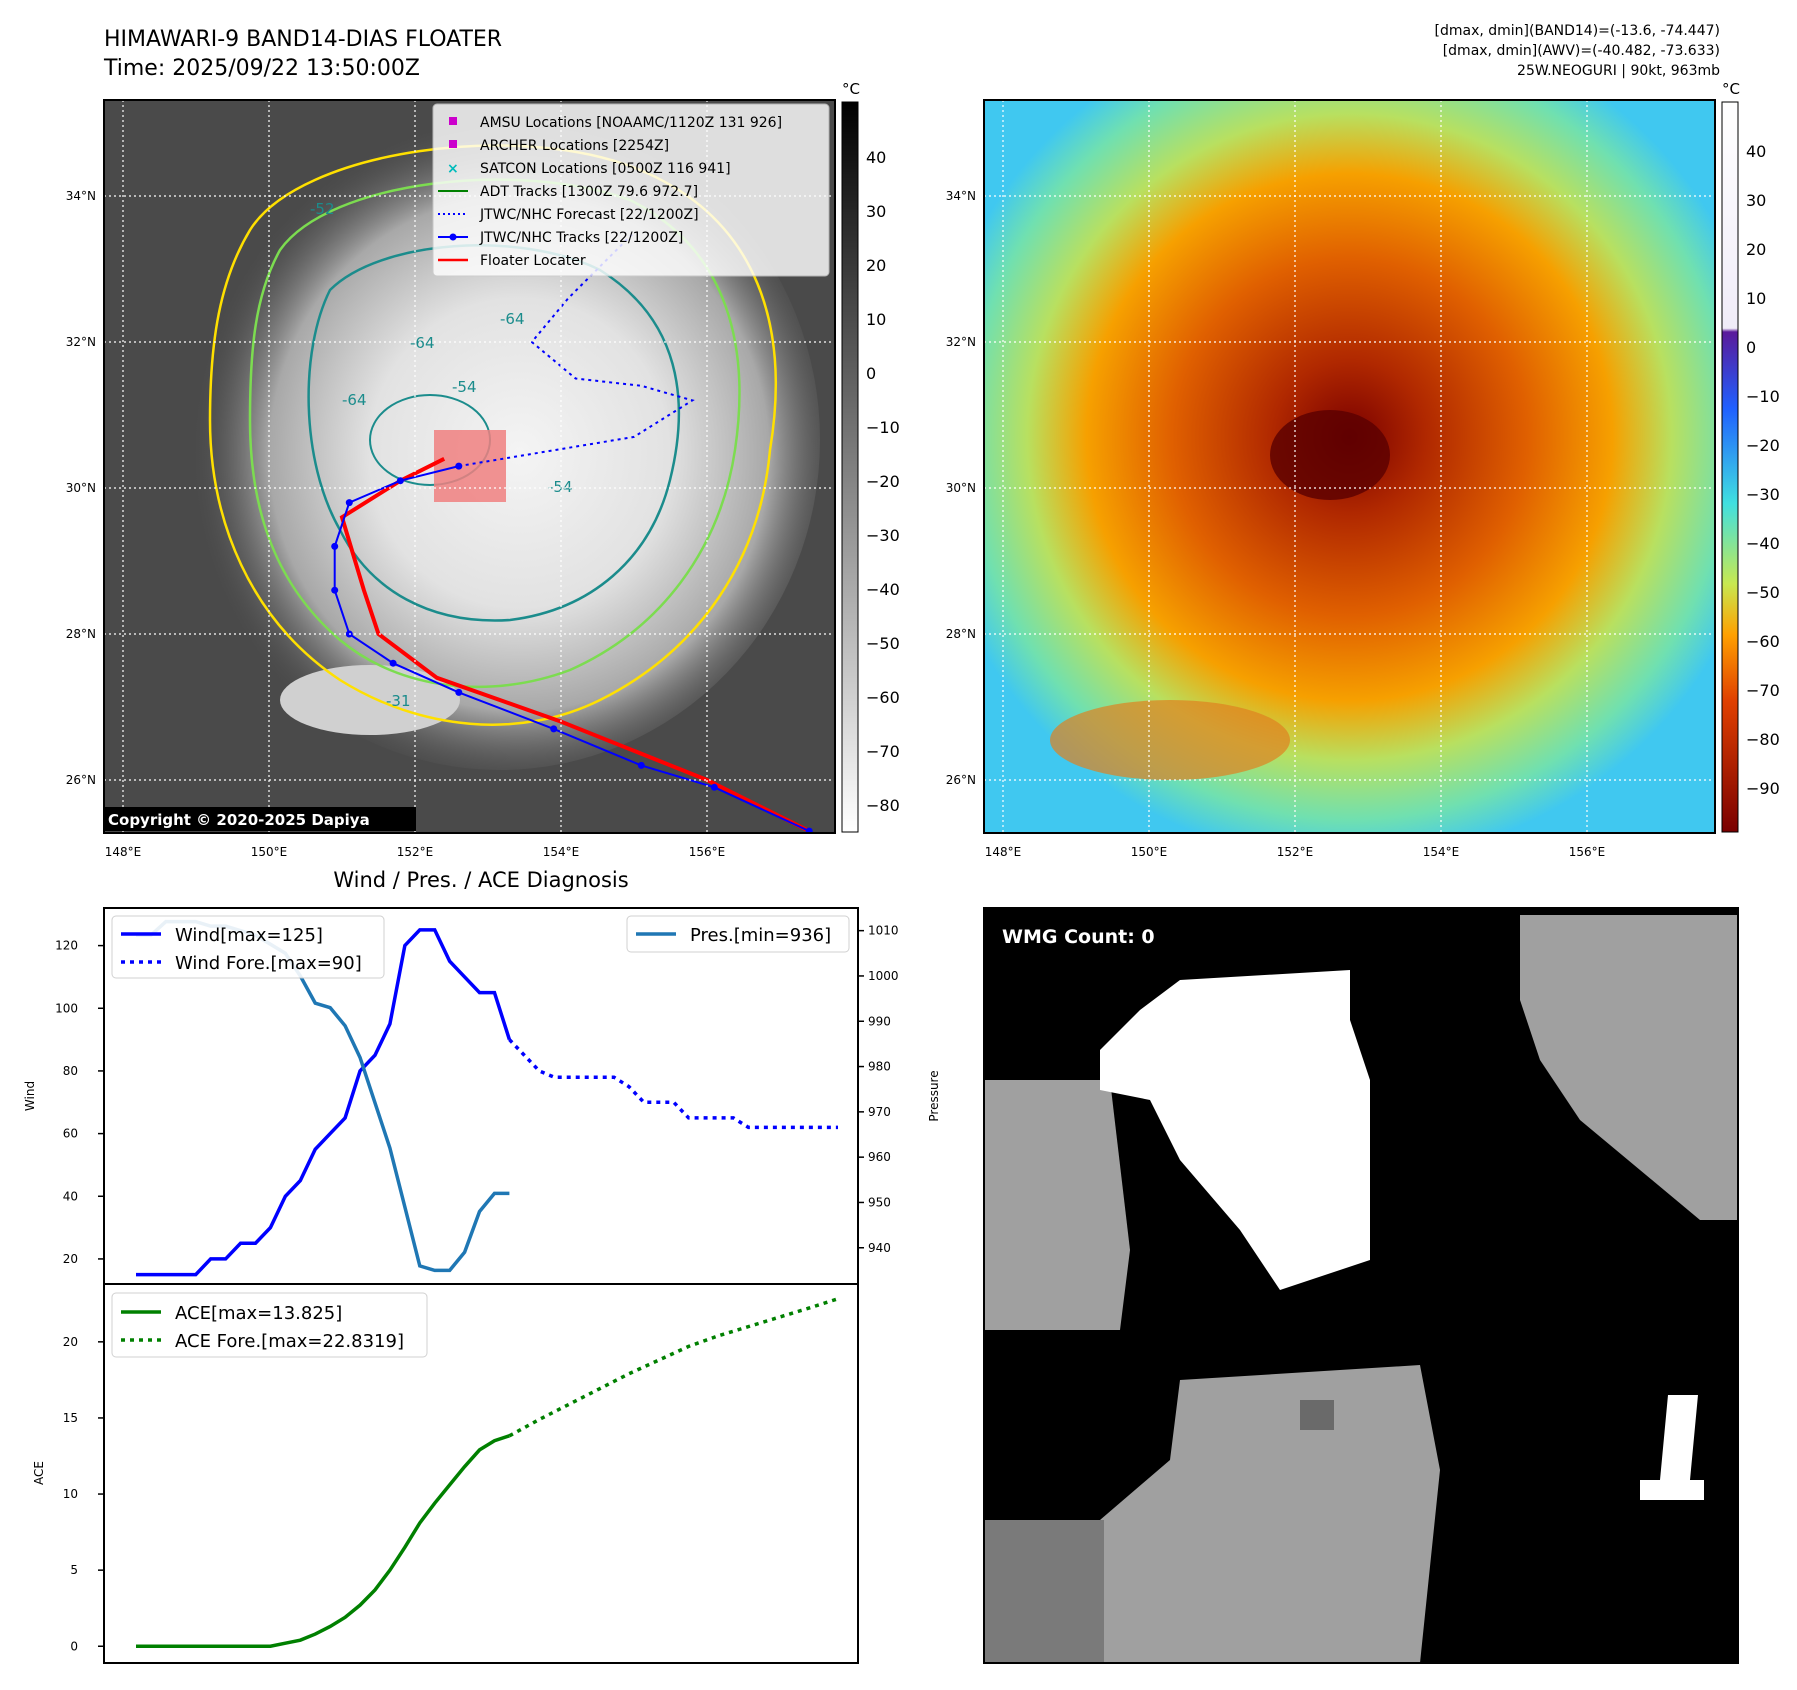  Describe the element at coordinates (66, 946) in the screenshot. I see `wind-tick-label: 120` at that location.